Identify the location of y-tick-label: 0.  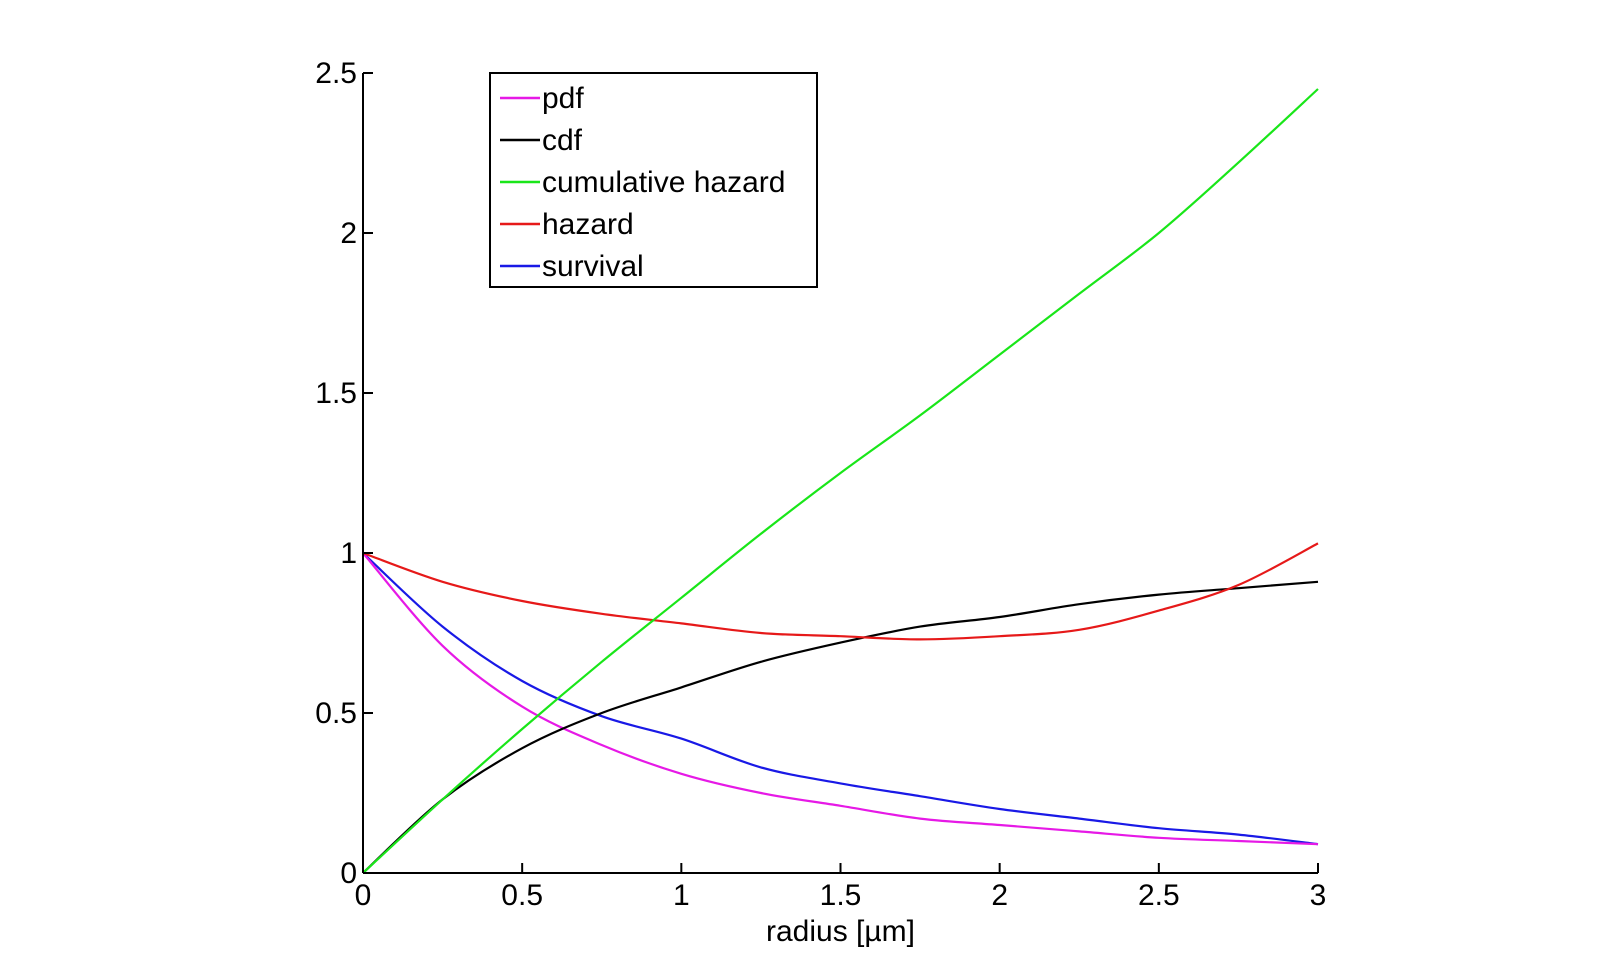
(348, 873).